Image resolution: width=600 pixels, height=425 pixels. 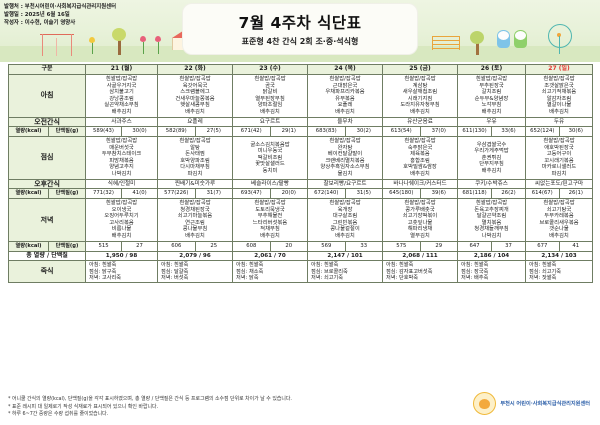 I want to click on menu-item: 부추된장국, so click(x=491, y=85).